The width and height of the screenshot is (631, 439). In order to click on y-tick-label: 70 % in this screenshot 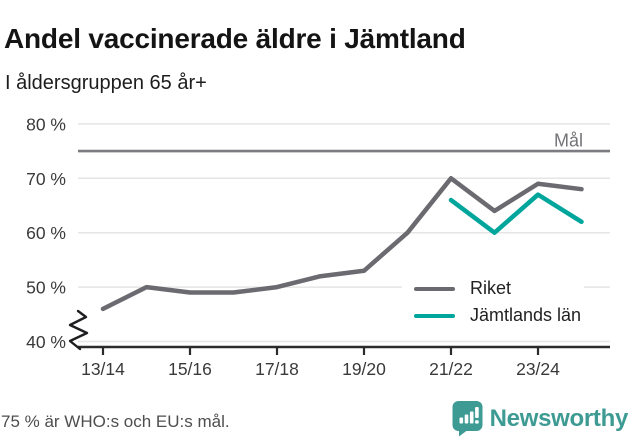, I will do `click(46, 179)`.